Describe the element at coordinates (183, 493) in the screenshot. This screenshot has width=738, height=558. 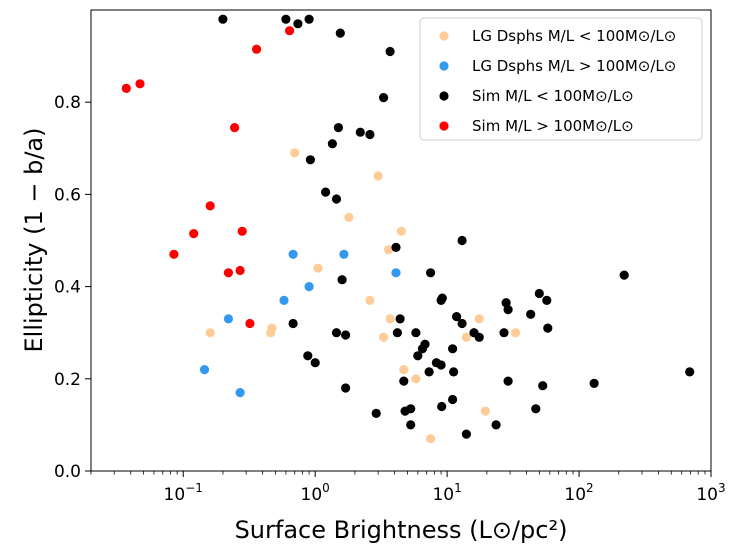
I see `x-tick-label: 10⁻¹` at that location.